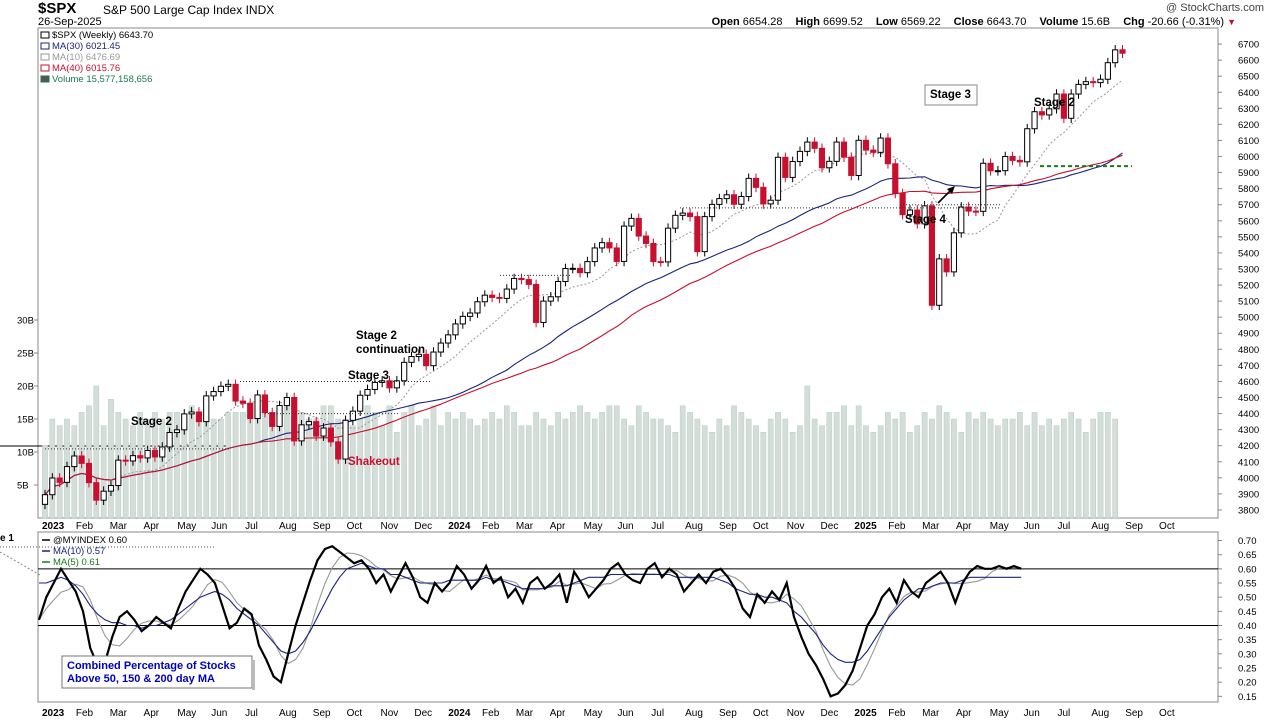  What do you see at coordinates (390, 350) in the screenshot?
I see `stage2-continuation-label-line2: continuation` at bounding box center [390, 350].